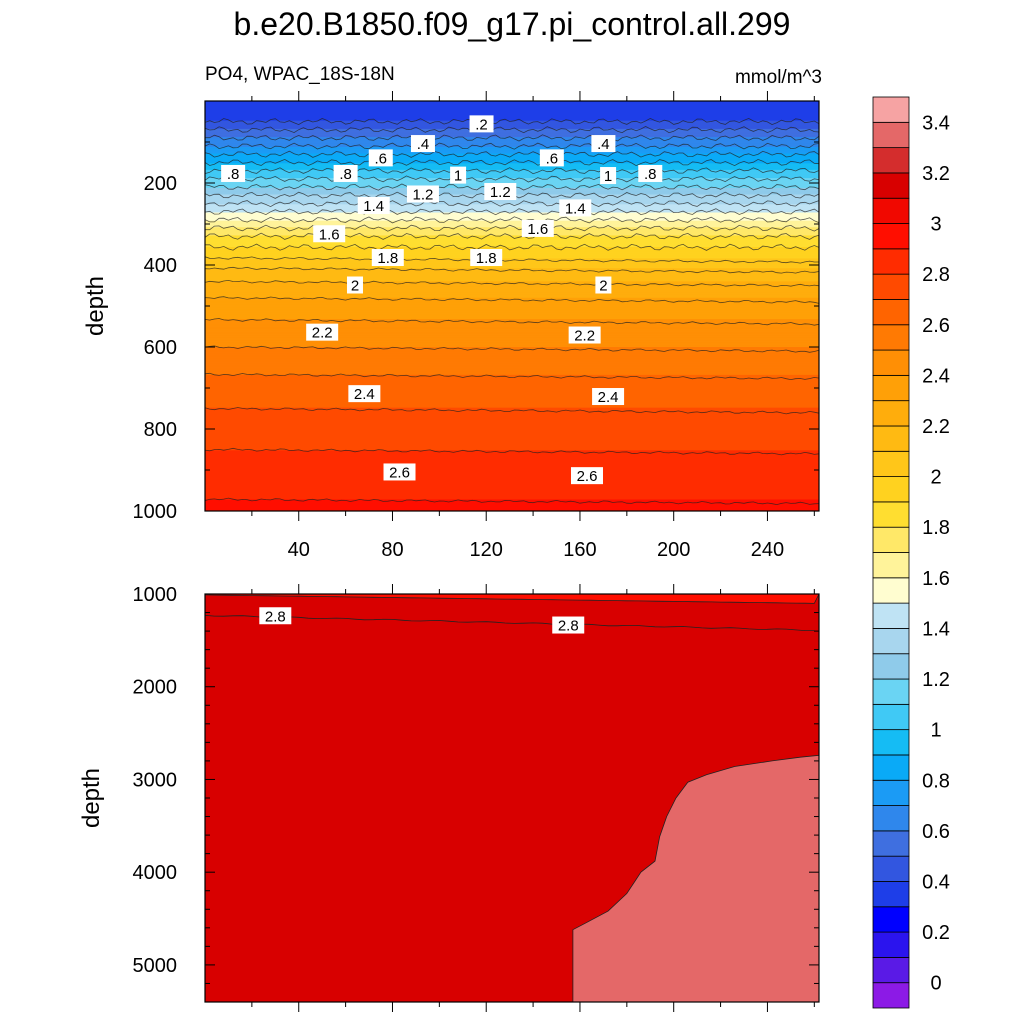 Image resolution: width=1024 pixels, height=1024 pixels. I want to click on subtitle-variable-region: PO4, WPAC_18S-18N, so click(300, 74).